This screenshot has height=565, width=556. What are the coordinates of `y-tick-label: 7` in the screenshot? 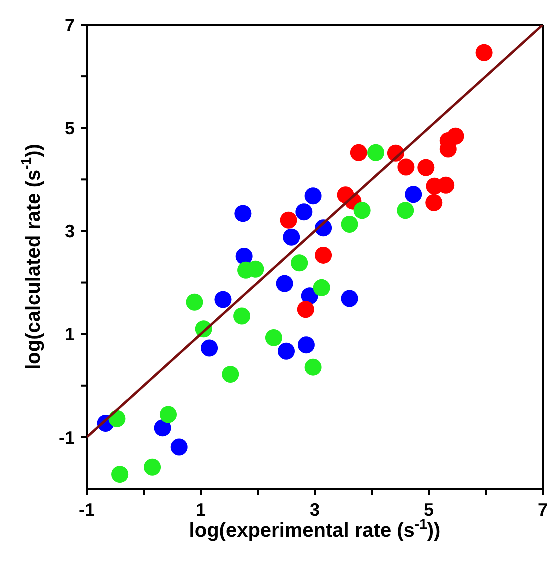 It's located at (69, 25).